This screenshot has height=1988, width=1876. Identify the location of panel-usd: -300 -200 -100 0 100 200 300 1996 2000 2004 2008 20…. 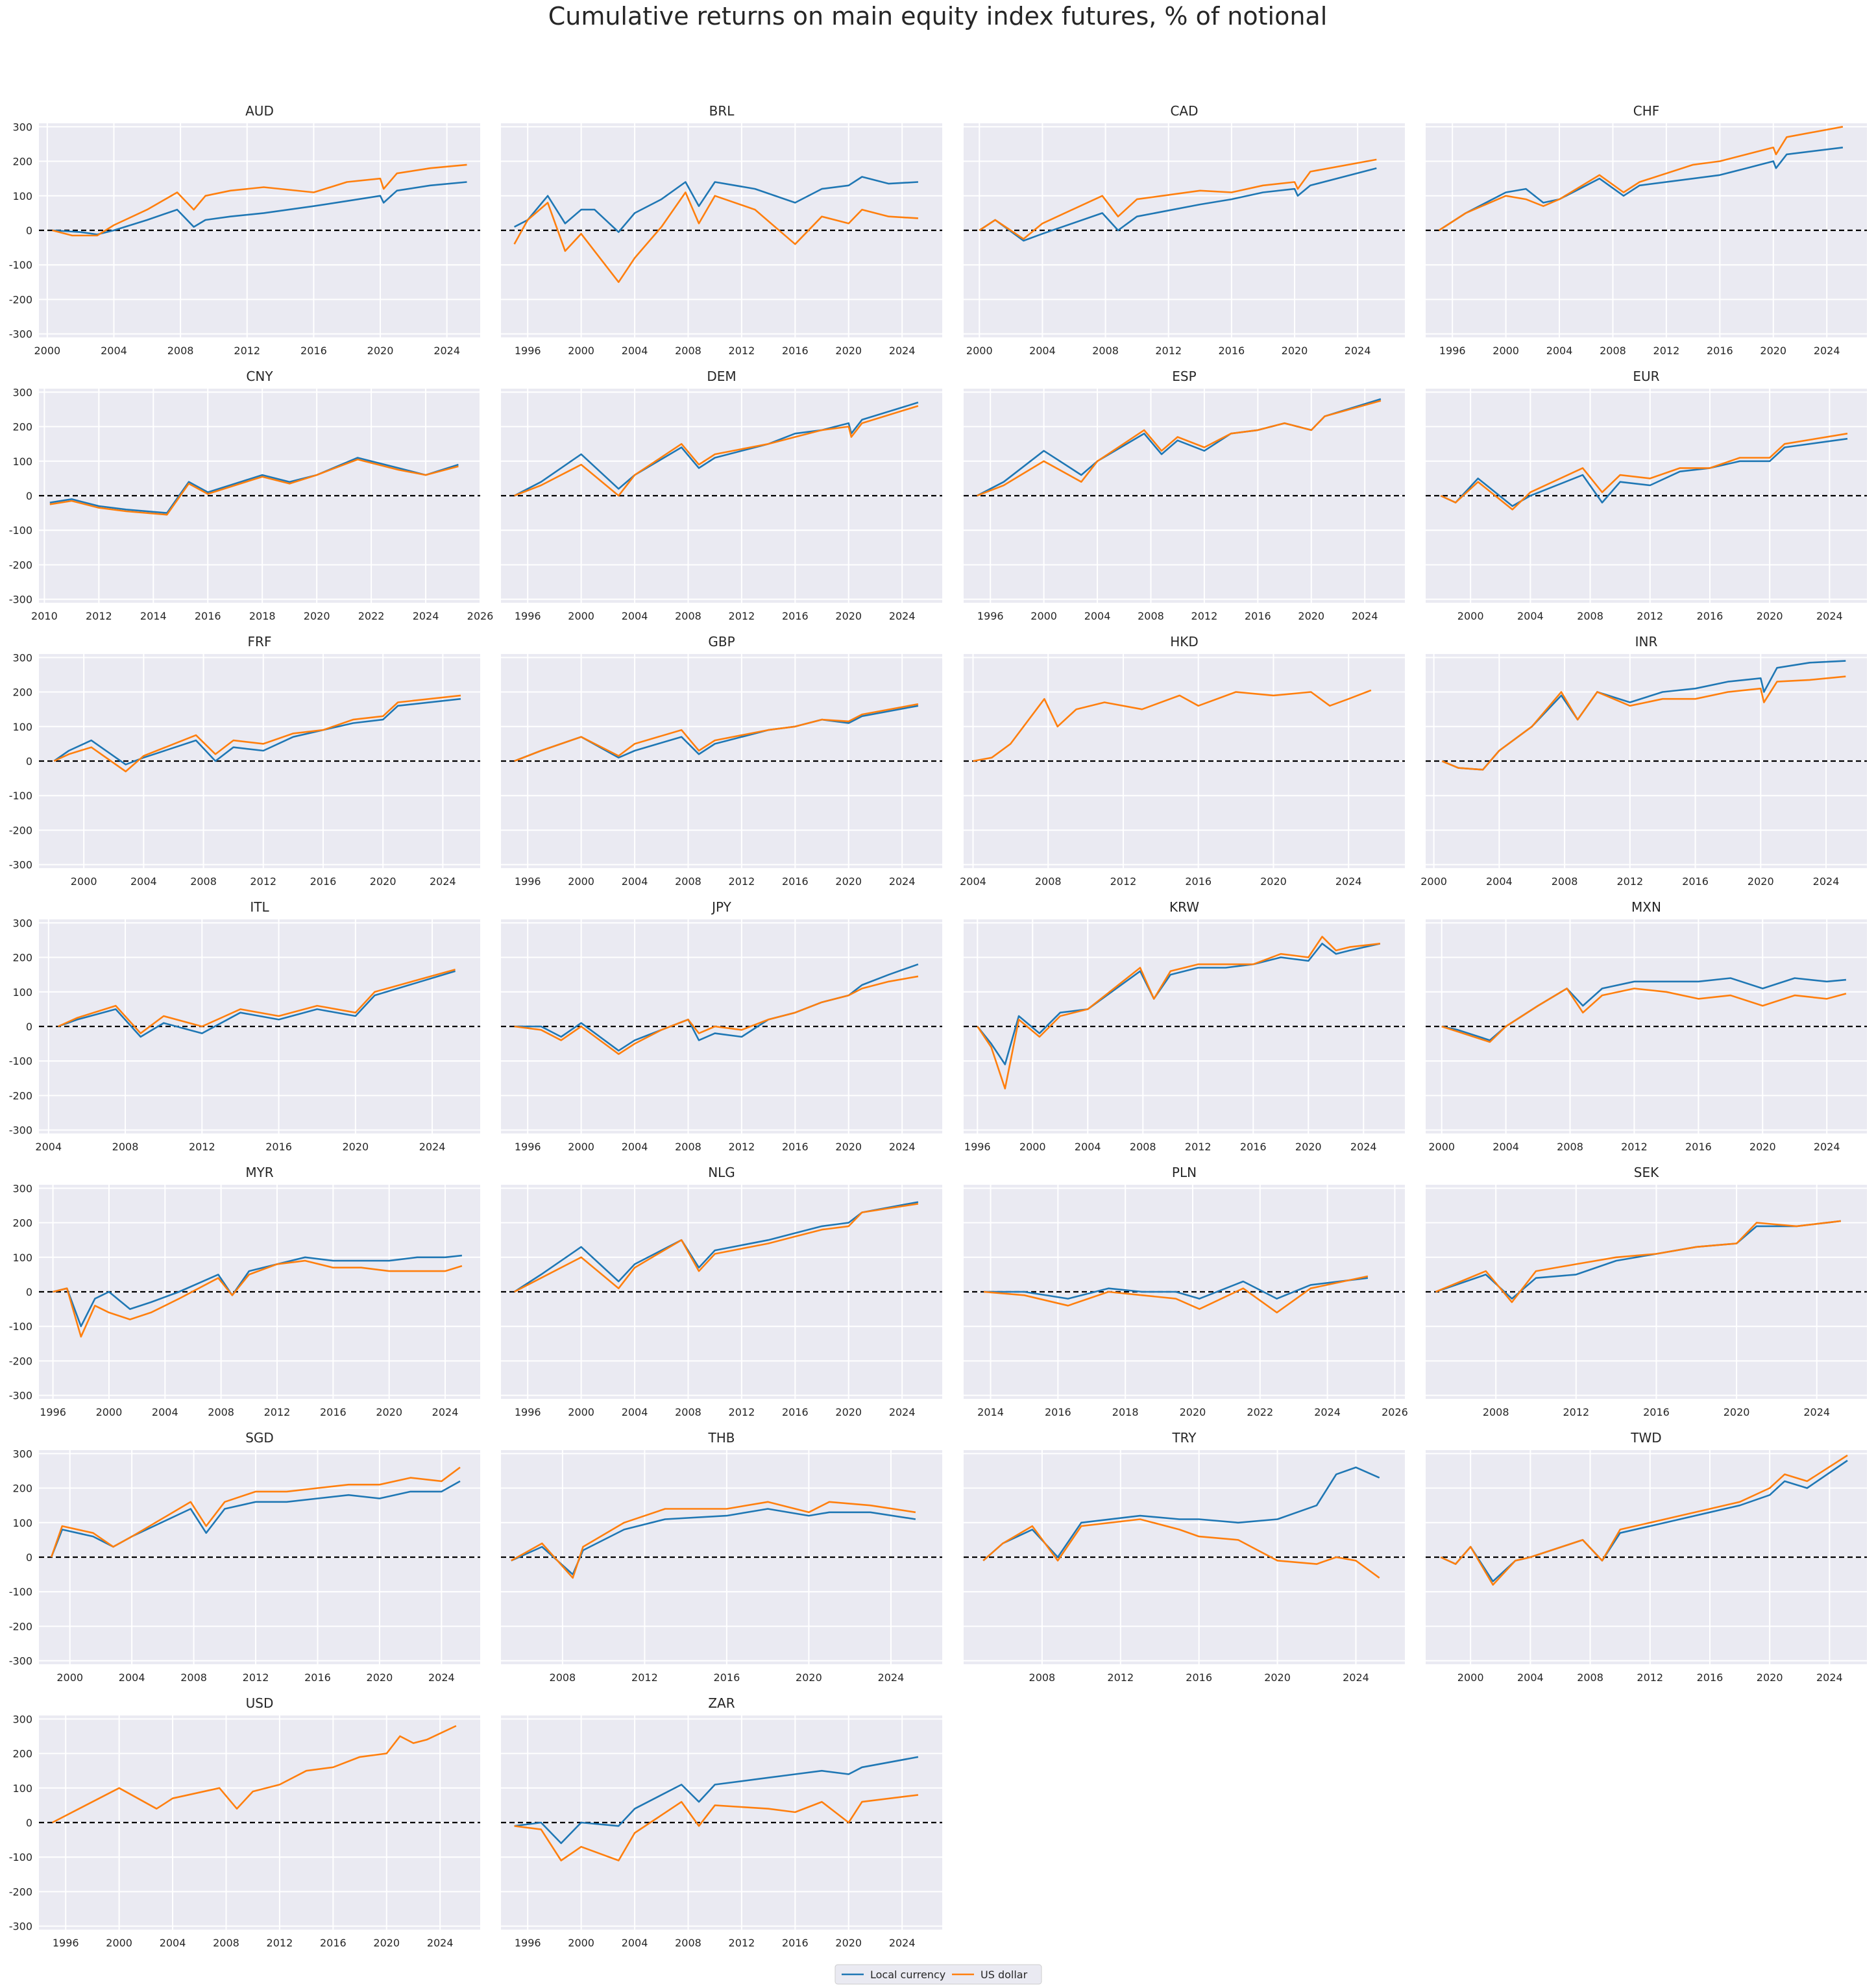
(245, 1822).